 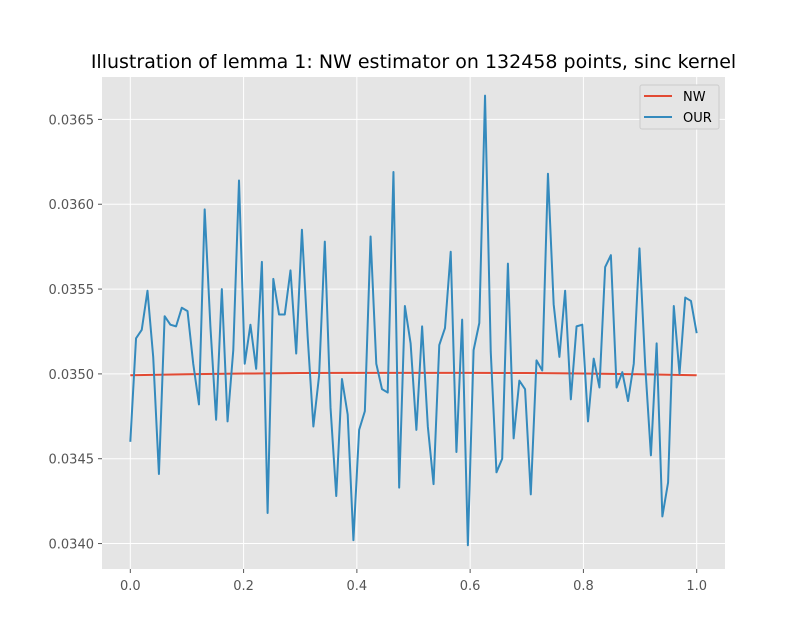 What do you see at coordinates (696, 586) in the screenshot?
I see `x-tick-label: 1.0` at bounding box center [696, 586].